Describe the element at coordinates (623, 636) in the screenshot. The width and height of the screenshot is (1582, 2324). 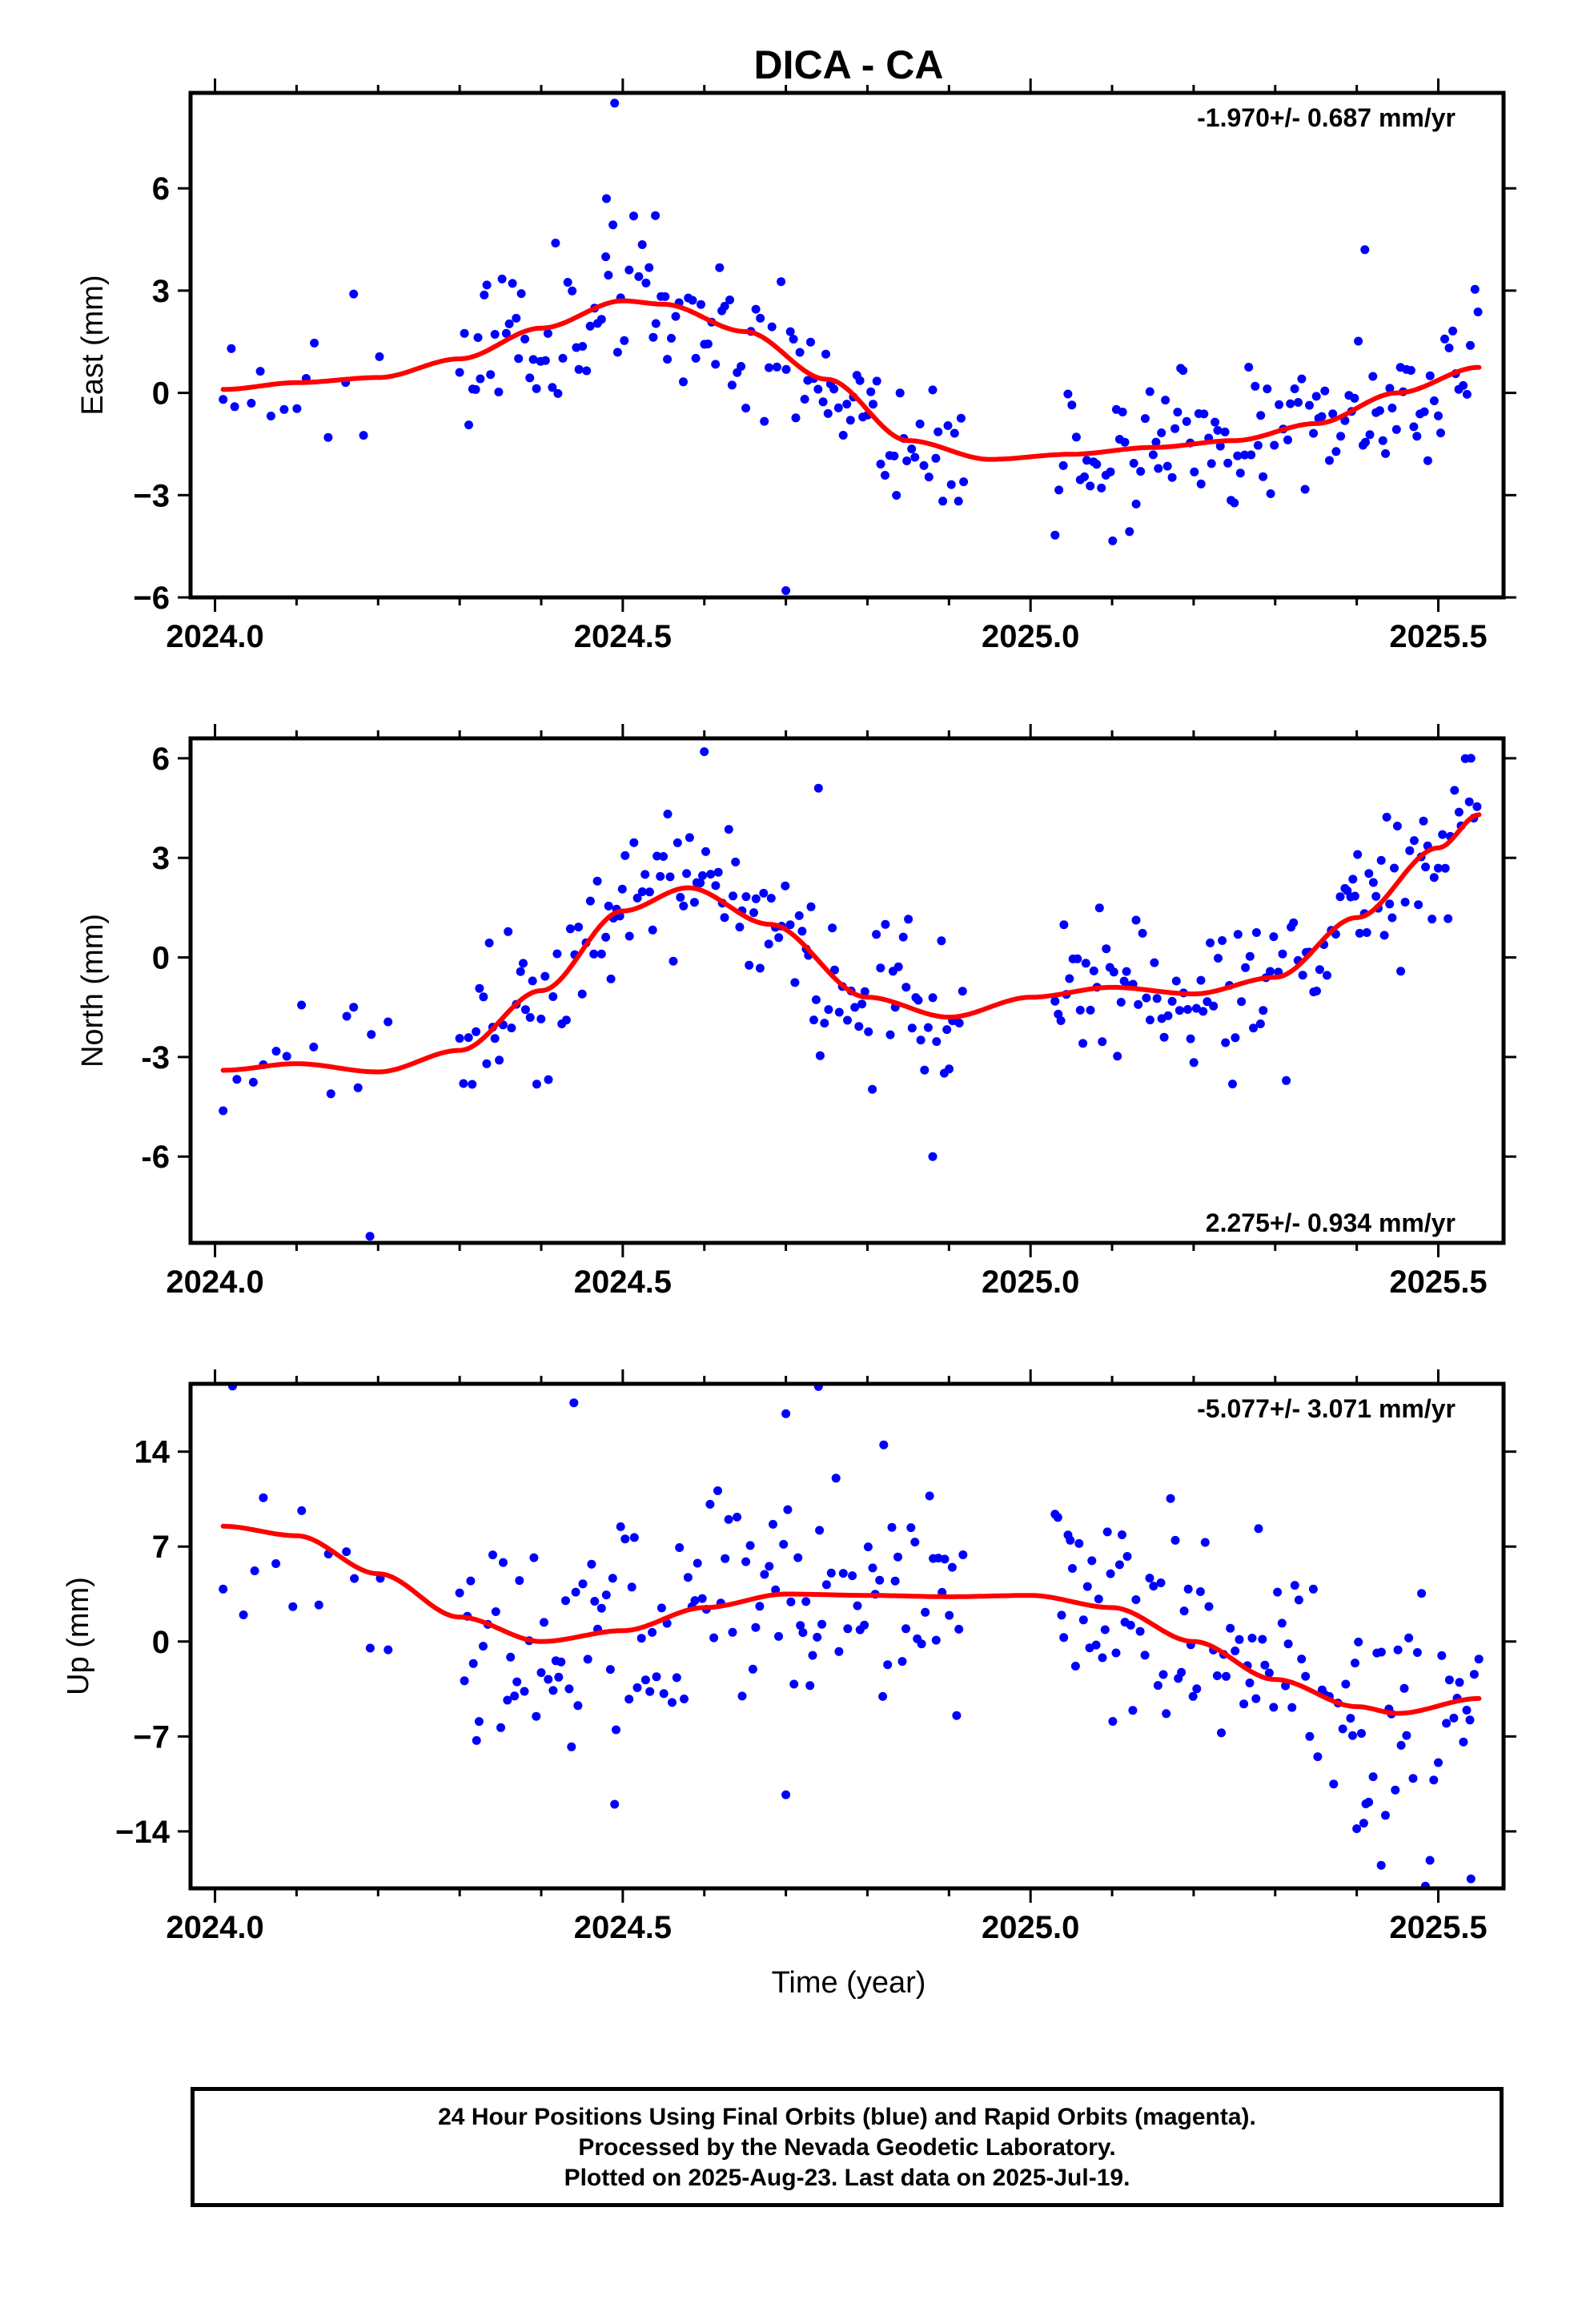
I see `x-tick-label: 2024.5` at that location.